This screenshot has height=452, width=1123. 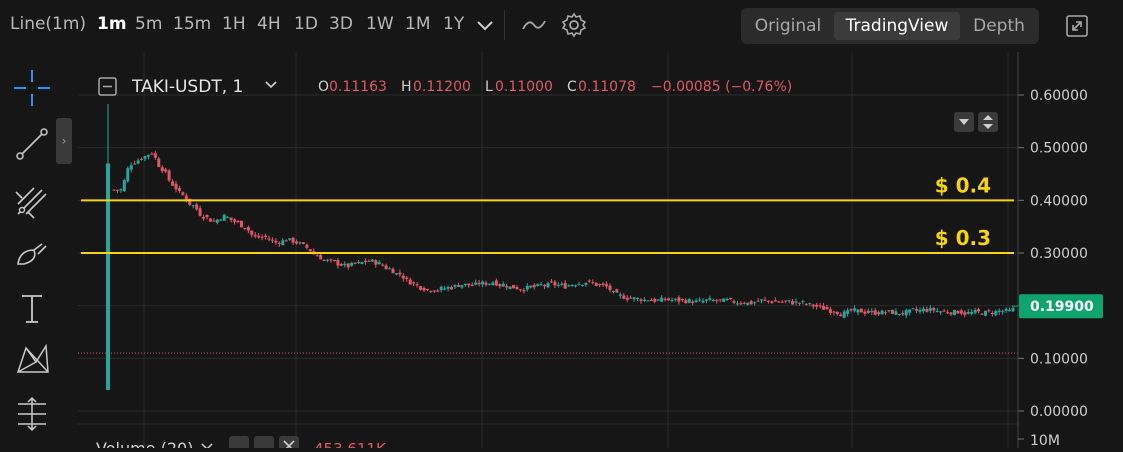 I want to click on symbol-label: TAKI-USDT, 1, so click(x=187, y=87).